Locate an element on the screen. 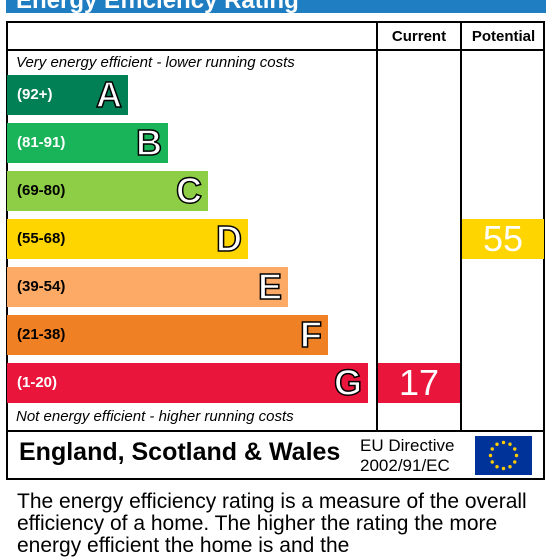  potential-column-divider is located at coordinates (461, 226).